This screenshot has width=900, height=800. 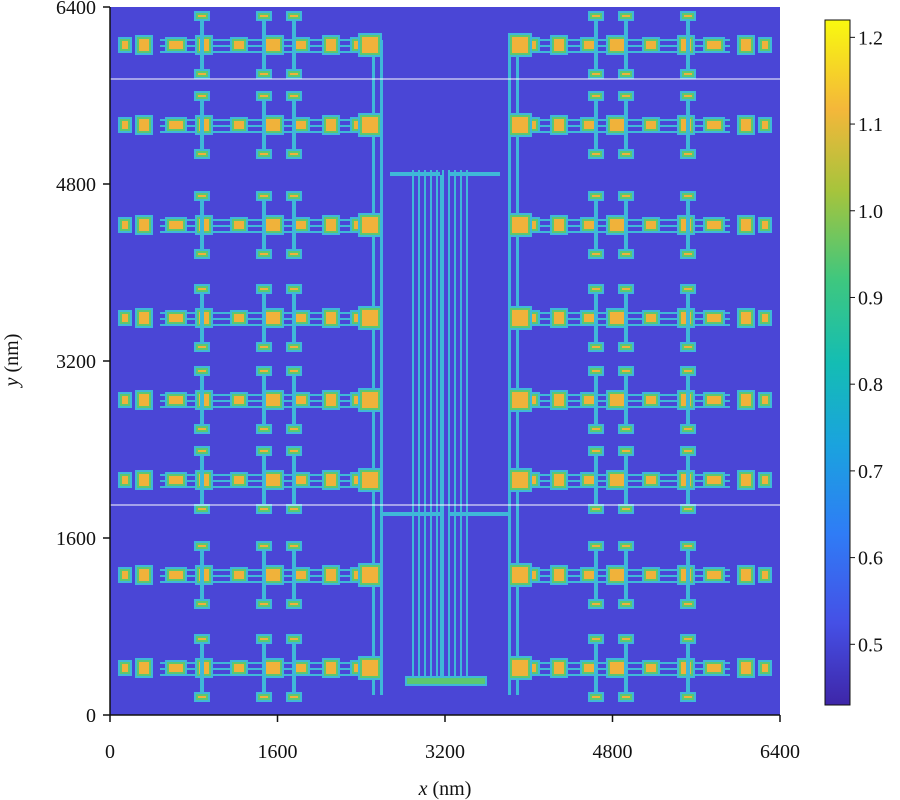 I want to click on x-axis-label: x (nm), so click(x=445, y=789).